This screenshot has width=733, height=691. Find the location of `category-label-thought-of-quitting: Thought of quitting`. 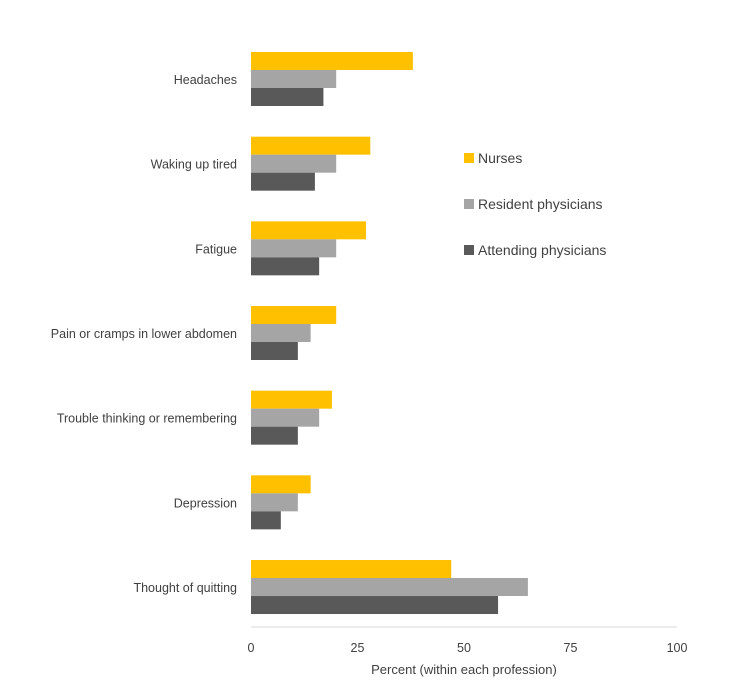

category-label-thought-of-quitting: Thought of quitting is located at coordinates (185, 588).